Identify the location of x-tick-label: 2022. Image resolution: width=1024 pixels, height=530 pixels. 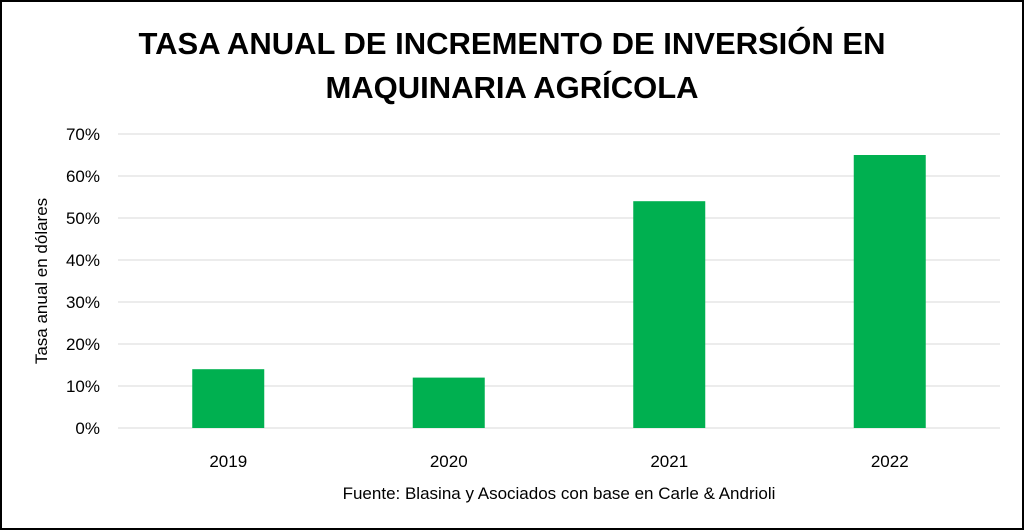
(890, 461).